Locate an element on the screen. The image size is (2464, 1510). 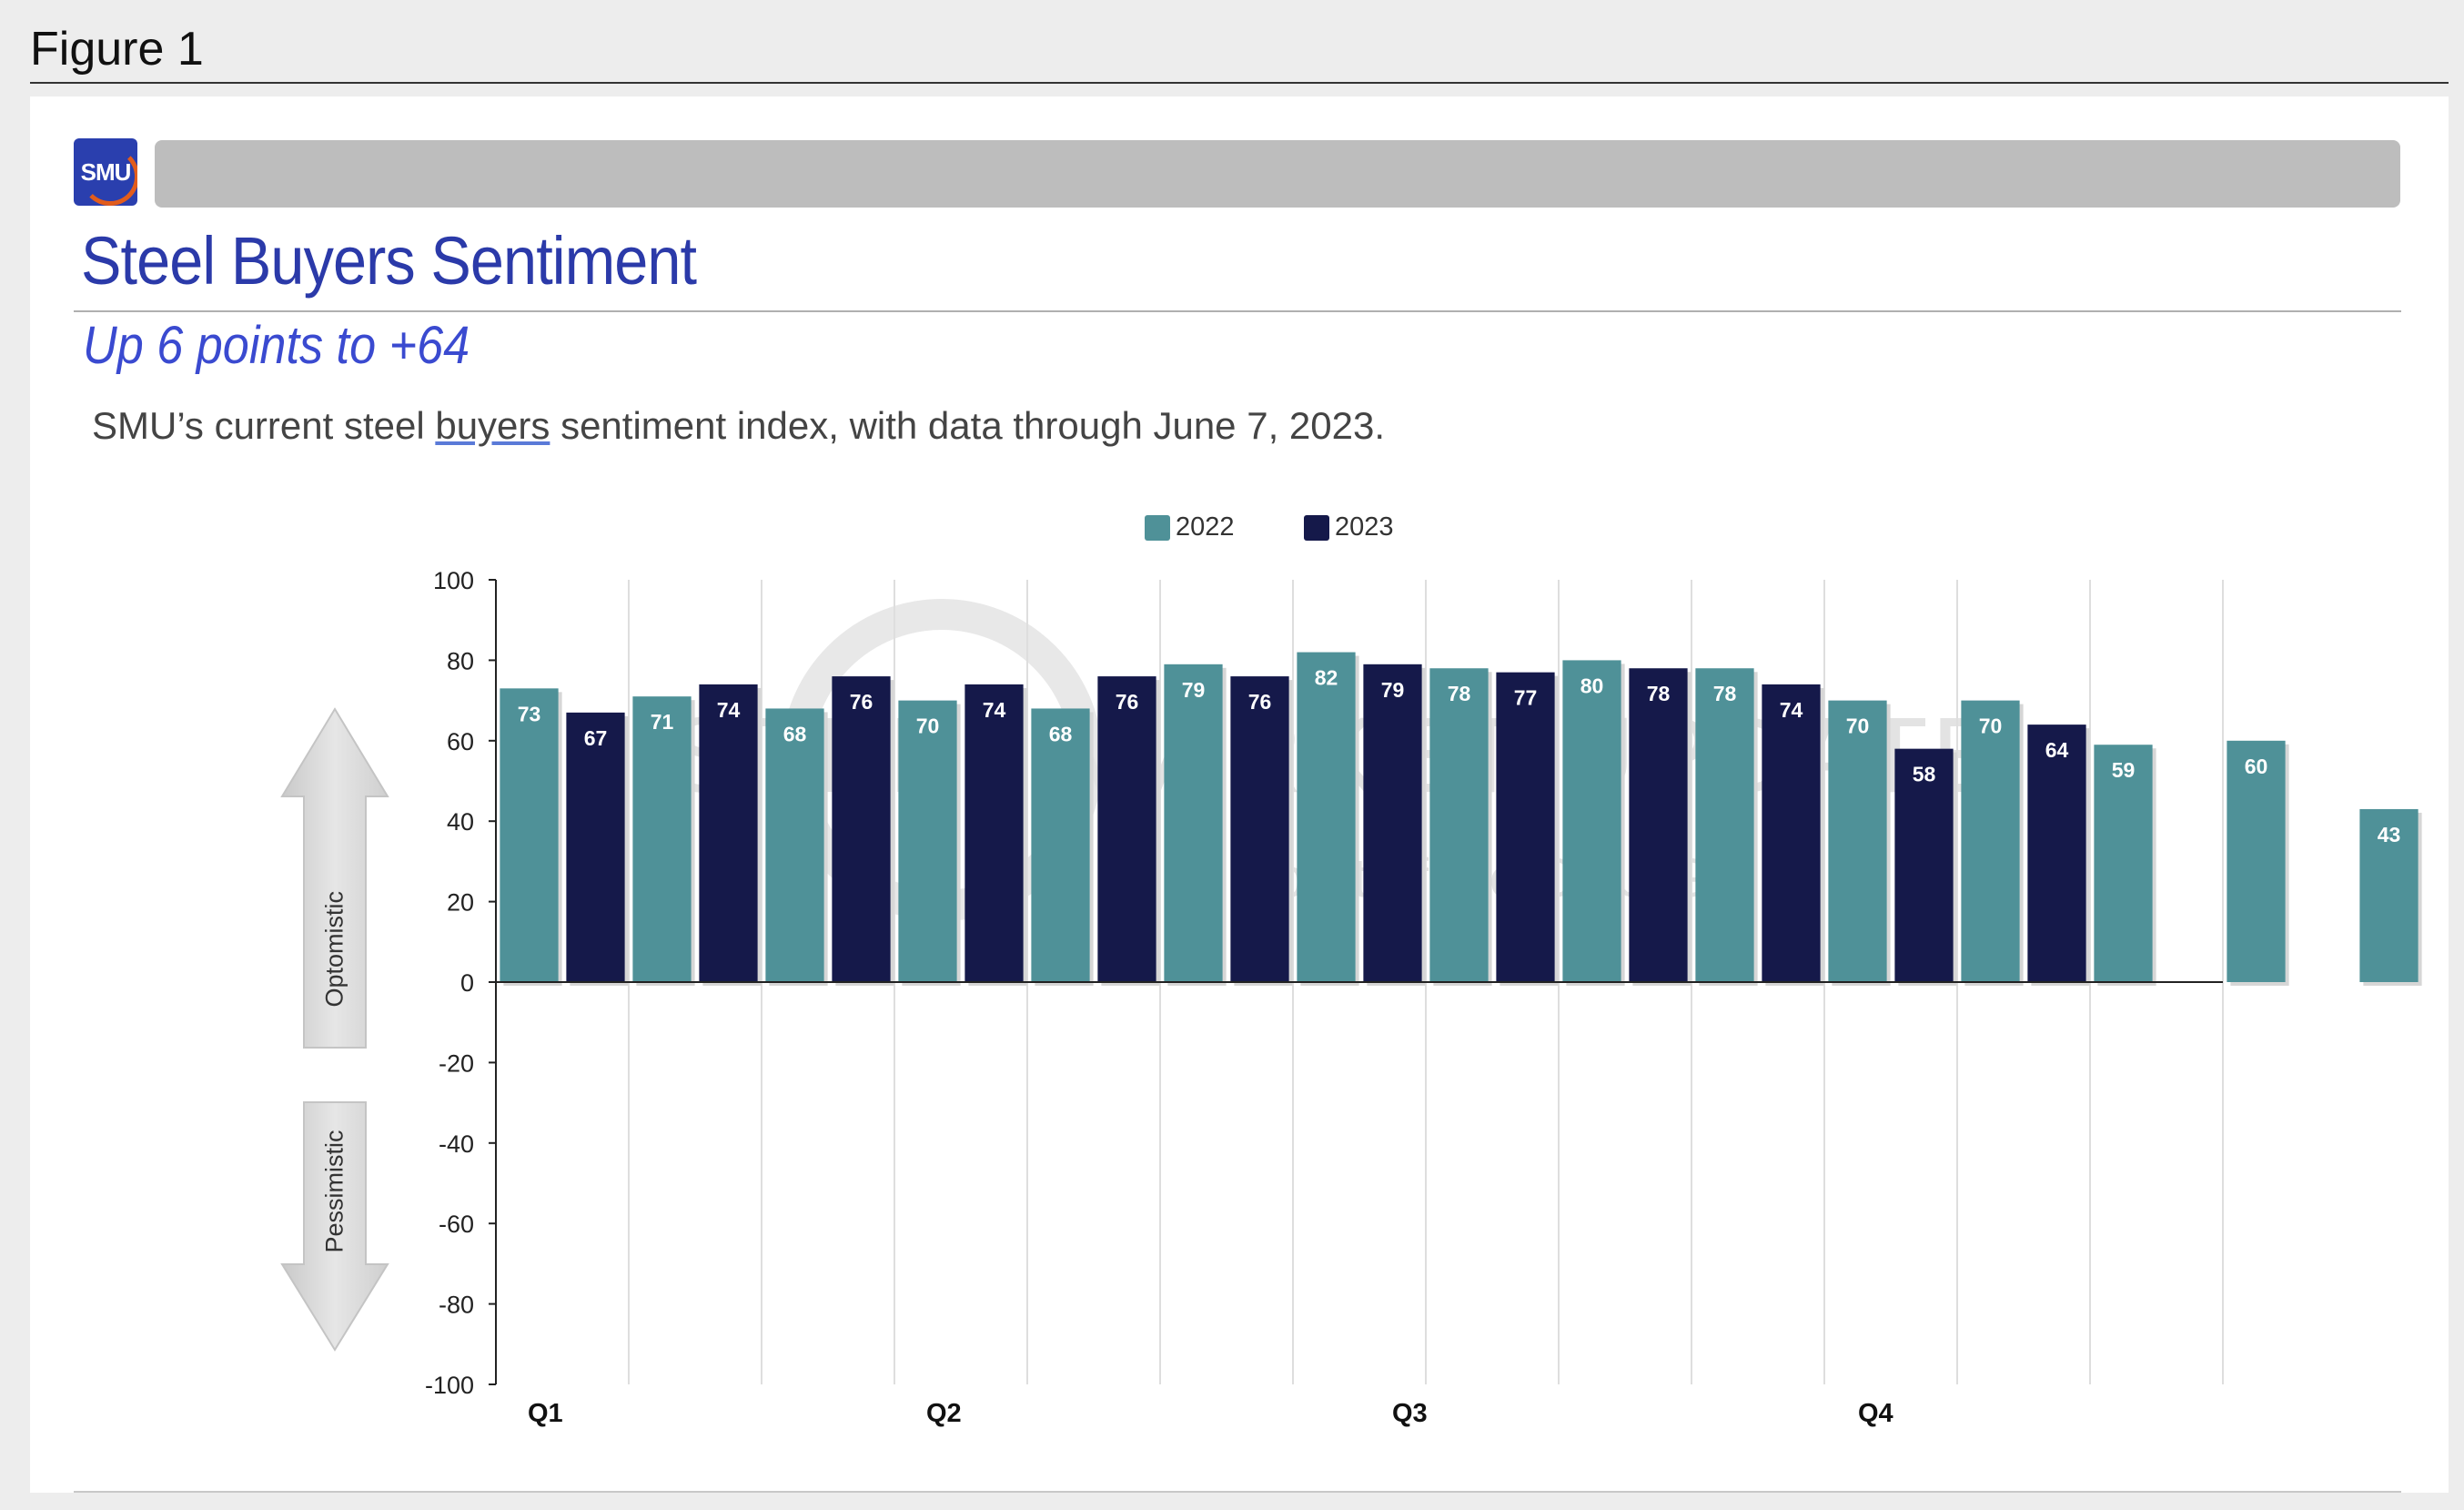
legend-item-2022: 2022 is located at coordinates (1190, 527).